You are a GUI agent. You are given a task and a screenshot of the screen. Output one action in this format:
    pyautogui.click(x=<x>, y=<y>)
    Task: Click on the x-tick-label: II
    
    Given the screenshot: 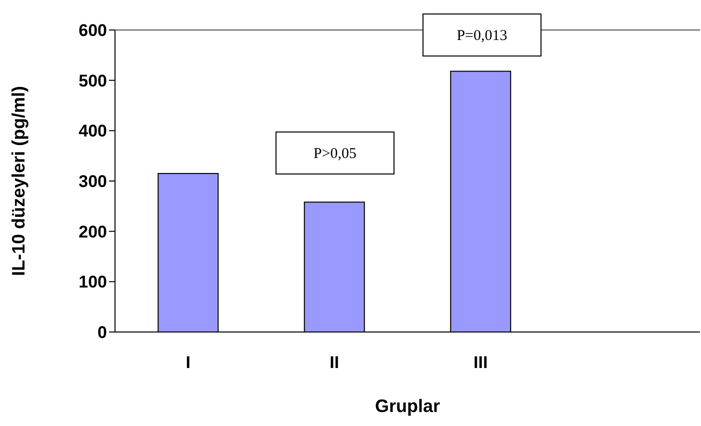 What is the action you would take?
    pyautogui.click(x=335, y=362)
    